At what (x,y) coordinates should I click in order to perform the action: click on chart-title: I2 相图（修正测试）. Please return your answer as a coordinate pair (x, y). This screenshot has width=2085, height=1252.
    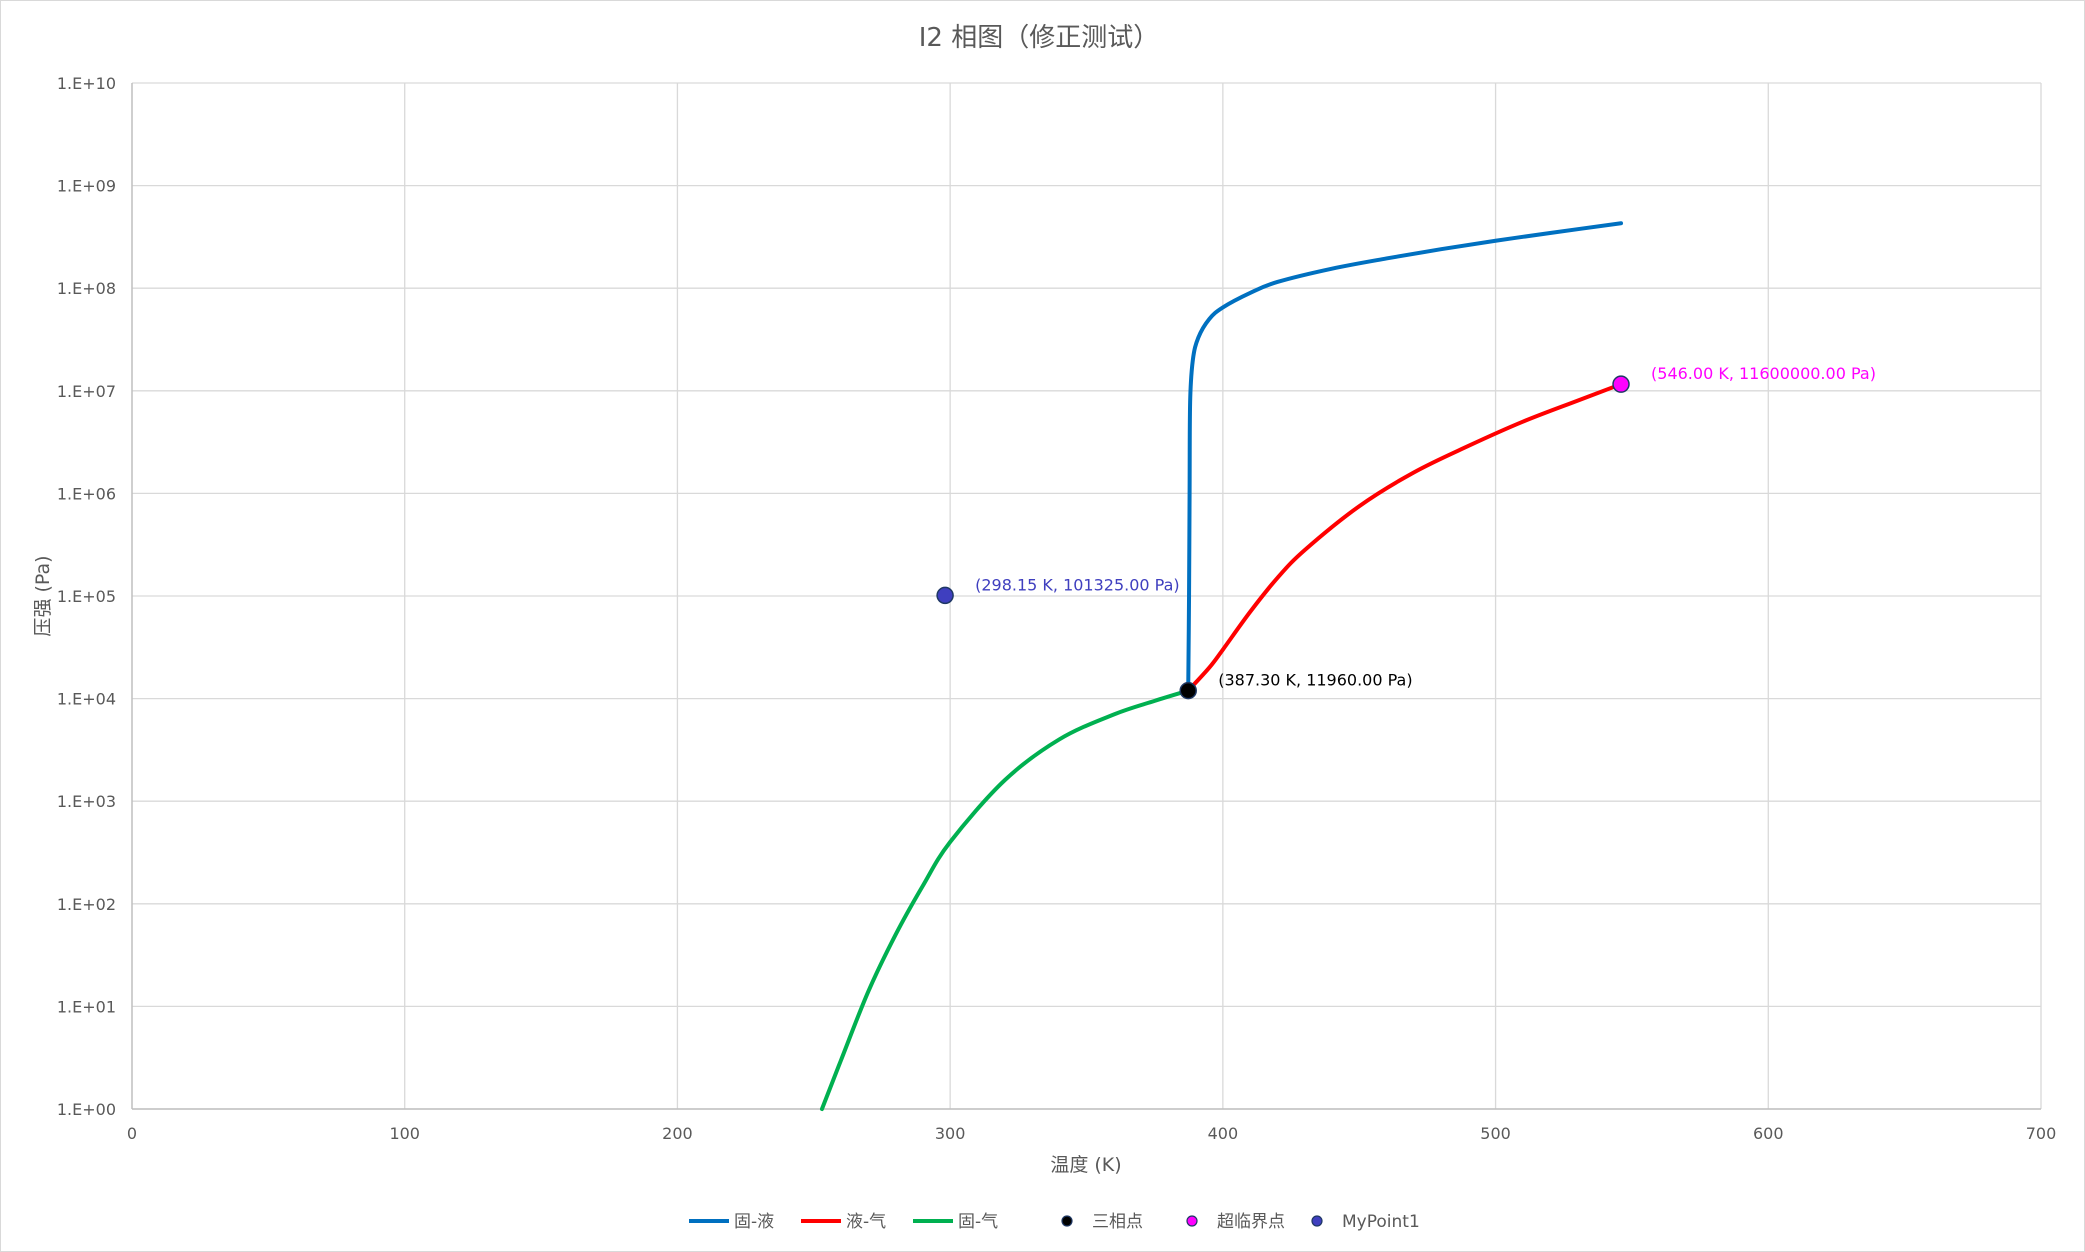
    Looking at the image, I should click on (1039, 38).